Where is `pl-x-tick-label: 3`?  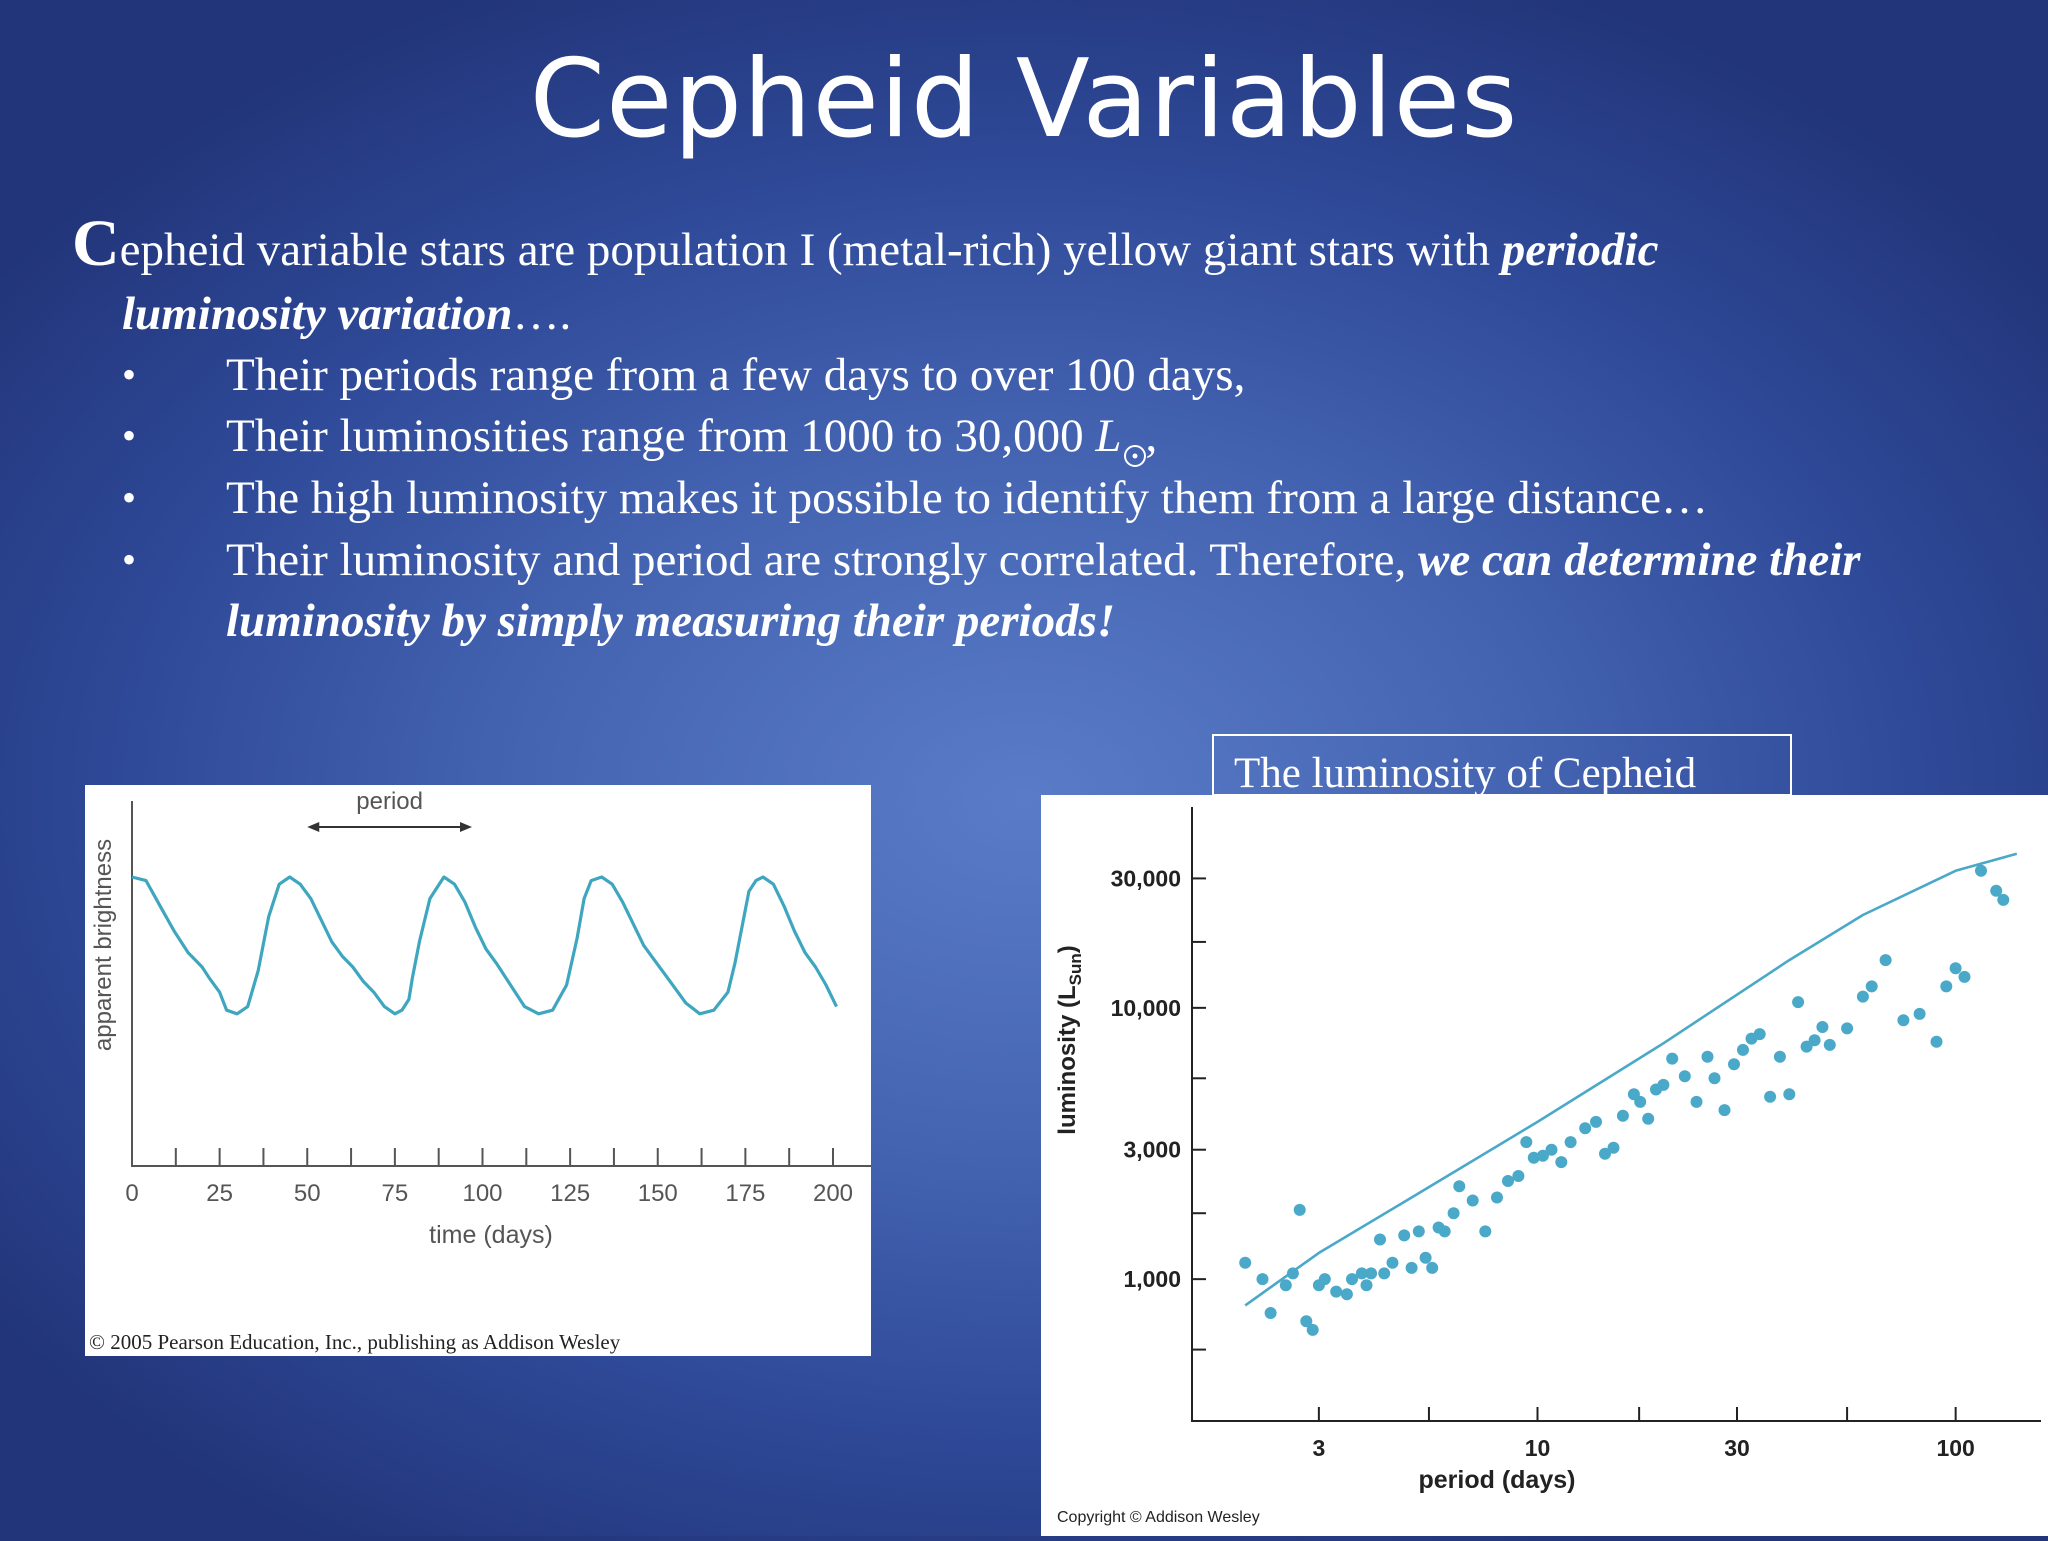 pl-x-tick-label: 3 is located at coordinates (1318, 1448).